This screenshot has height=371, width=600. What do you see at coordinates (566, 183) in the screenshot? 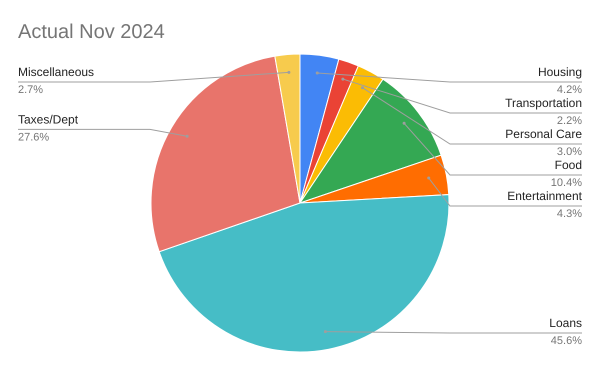
I see `data-label: 10.4%` at bounding box center [566, 183].